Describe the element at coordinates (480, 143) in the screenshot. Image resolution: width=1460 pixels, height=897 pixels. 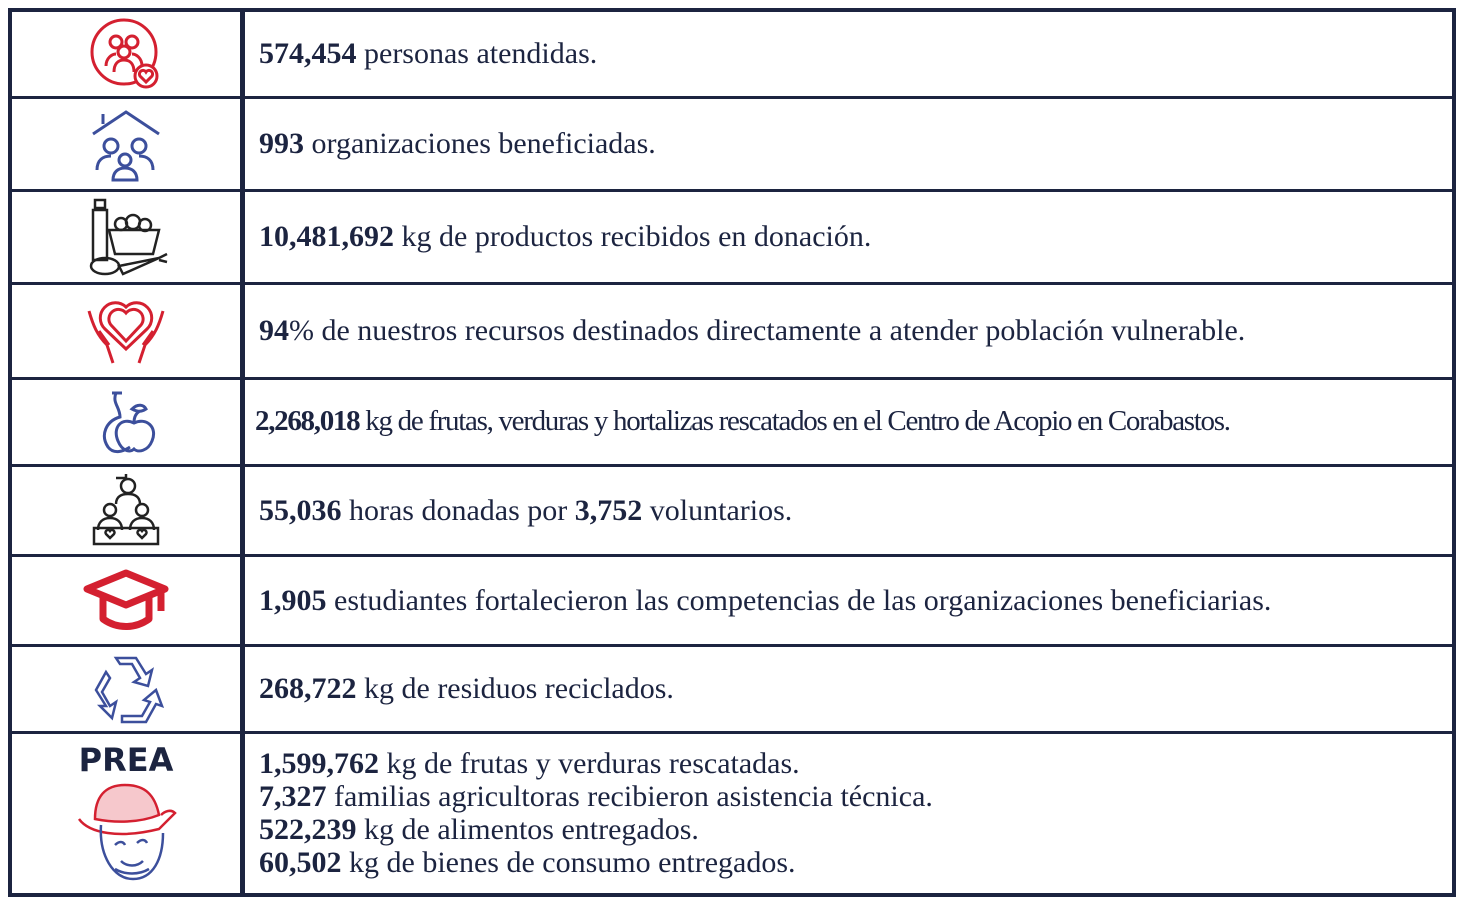
I see `description: organizaciones beneficiadas.` at that location.